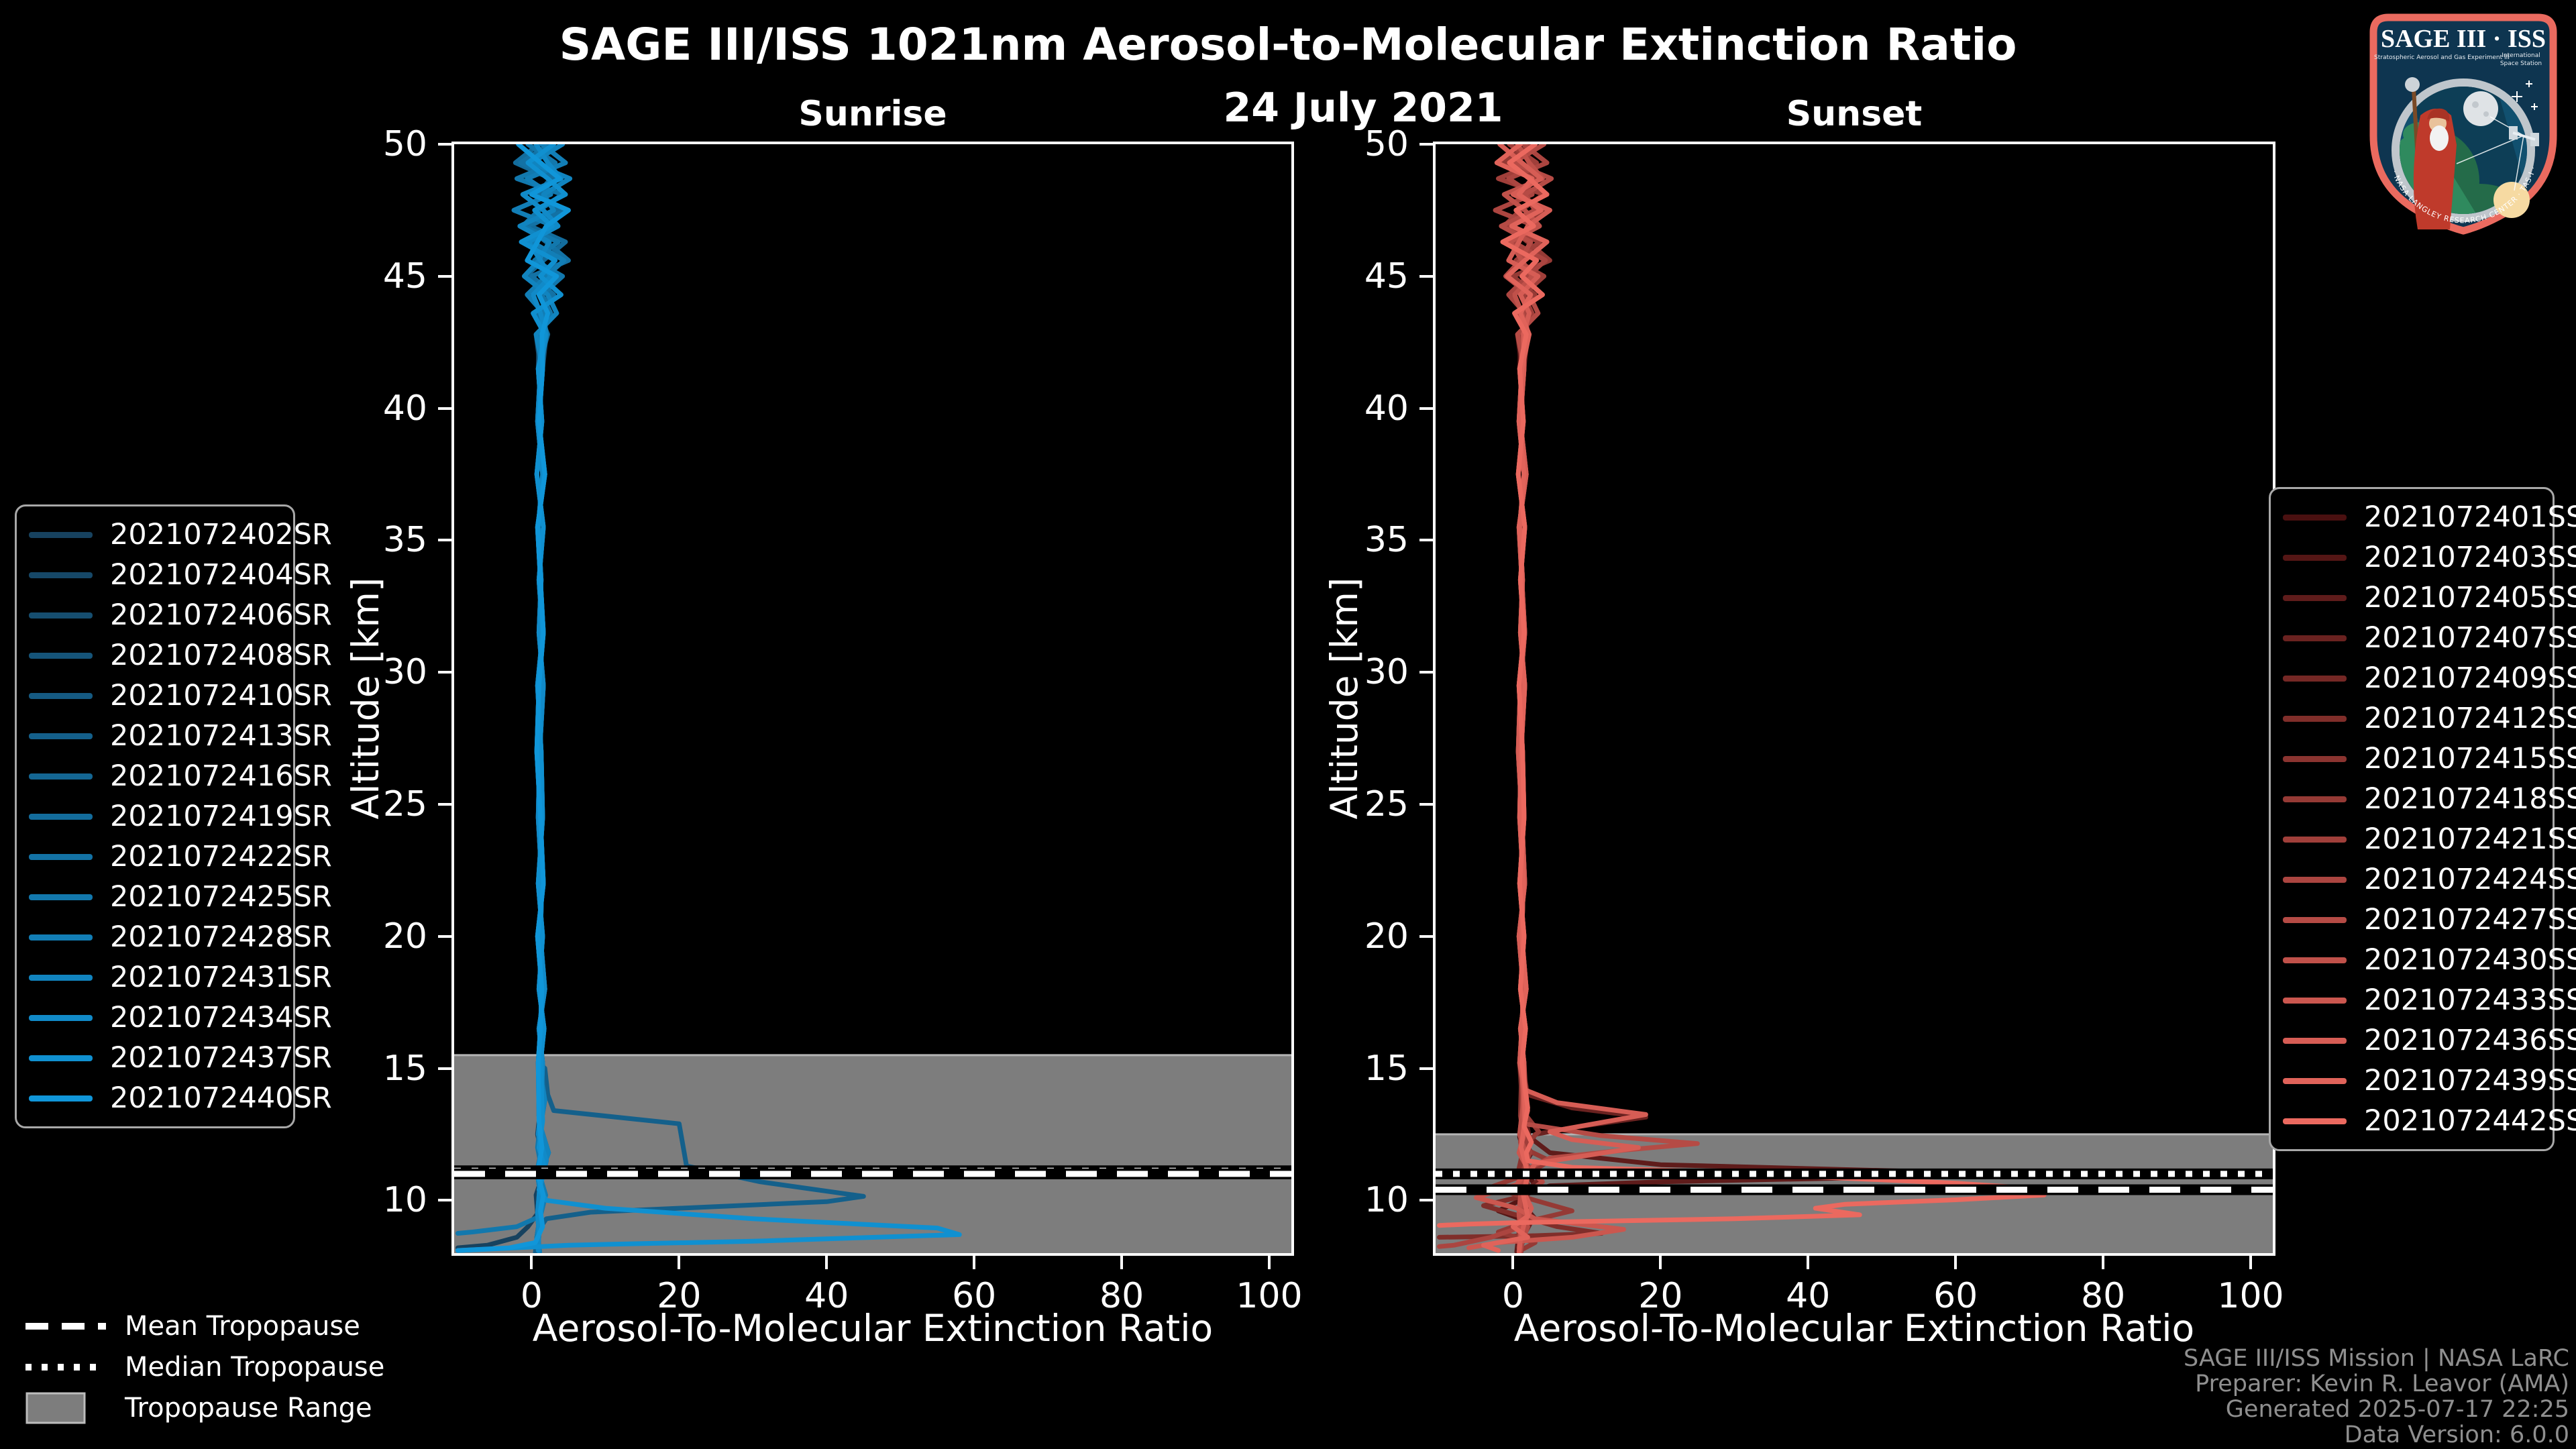 The image size is (2576, 1449). What do you see at coordinates (2525, 95) in the screenshot?
I see `stars-icon` at bounding box center [2525, 95].